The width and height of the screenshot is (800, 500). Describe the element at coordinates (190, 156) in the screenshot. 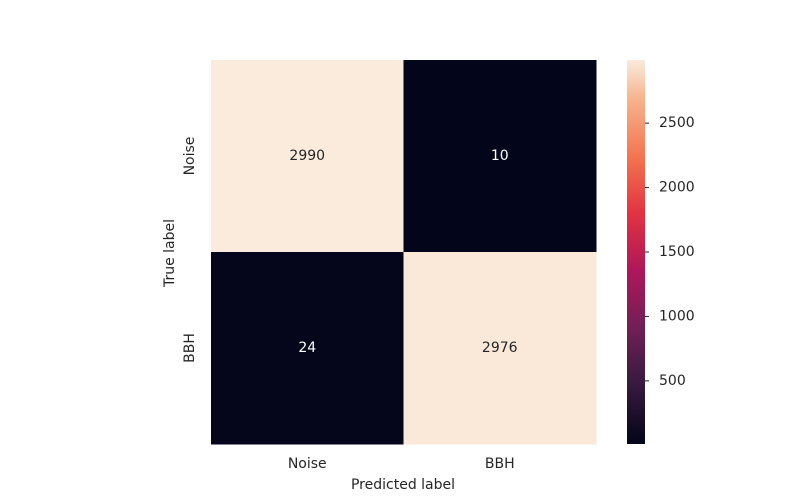

I see `y-tick-label: Noise` at that location.